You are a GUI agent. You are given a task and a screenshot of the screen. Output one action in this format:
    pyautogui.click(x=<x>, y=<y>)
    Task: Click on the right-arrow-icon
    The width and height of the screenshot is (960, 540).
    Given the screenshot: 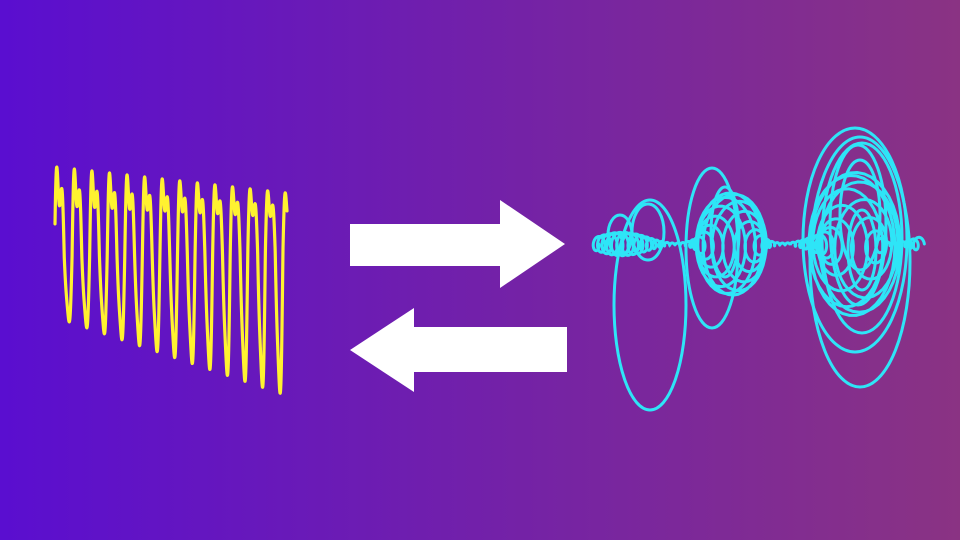 What is the action you would take?
    pyautogui.click(x=457, y=244)
    